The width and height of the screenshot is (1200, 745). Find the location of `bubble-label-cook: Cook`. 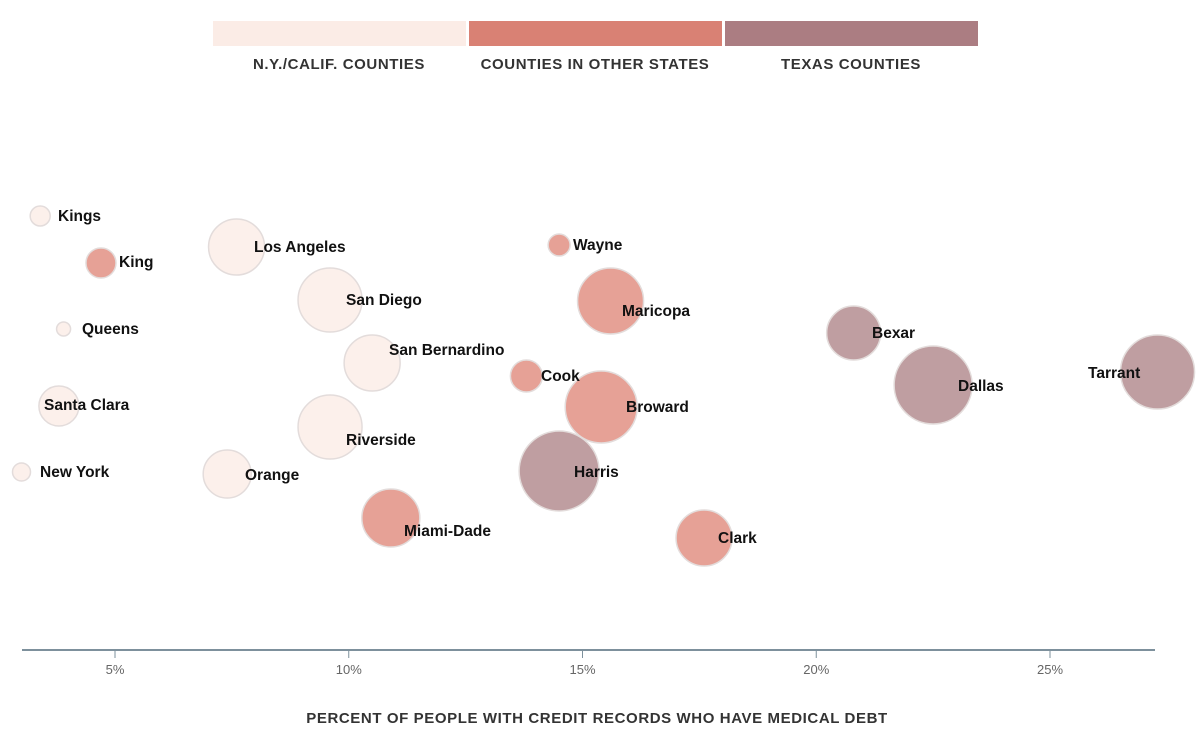

bubble-label-cook: Cook is located at coordinates (560, 376).